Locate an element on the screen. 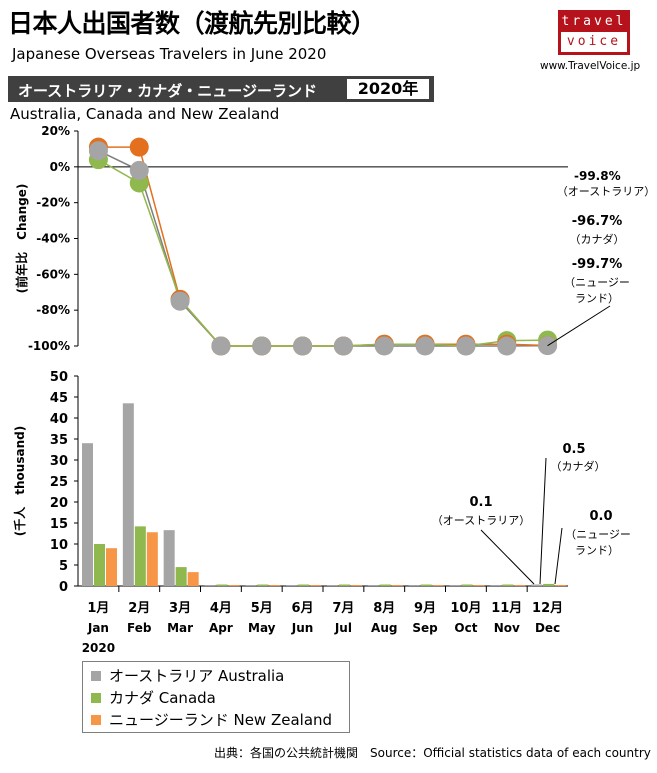  line-annotation-label-canada: （カナダ） is located at coordinates (597, 239).